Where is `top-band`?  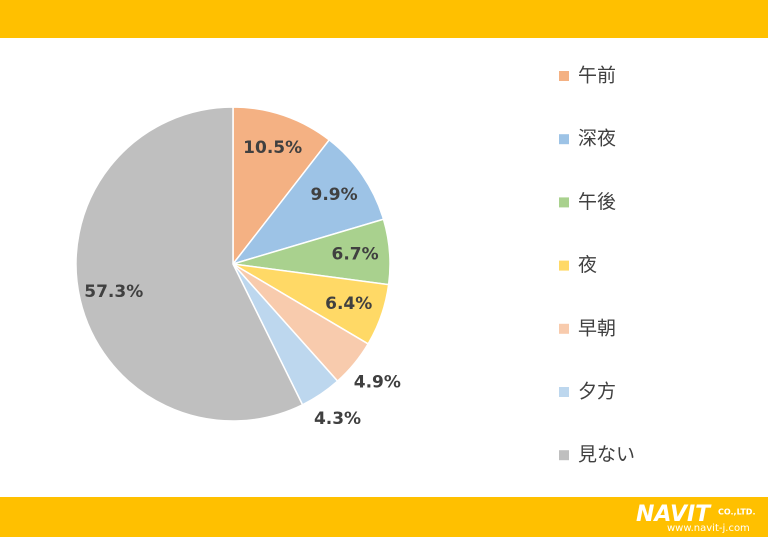 top-band is located at coordinates (384, 19).